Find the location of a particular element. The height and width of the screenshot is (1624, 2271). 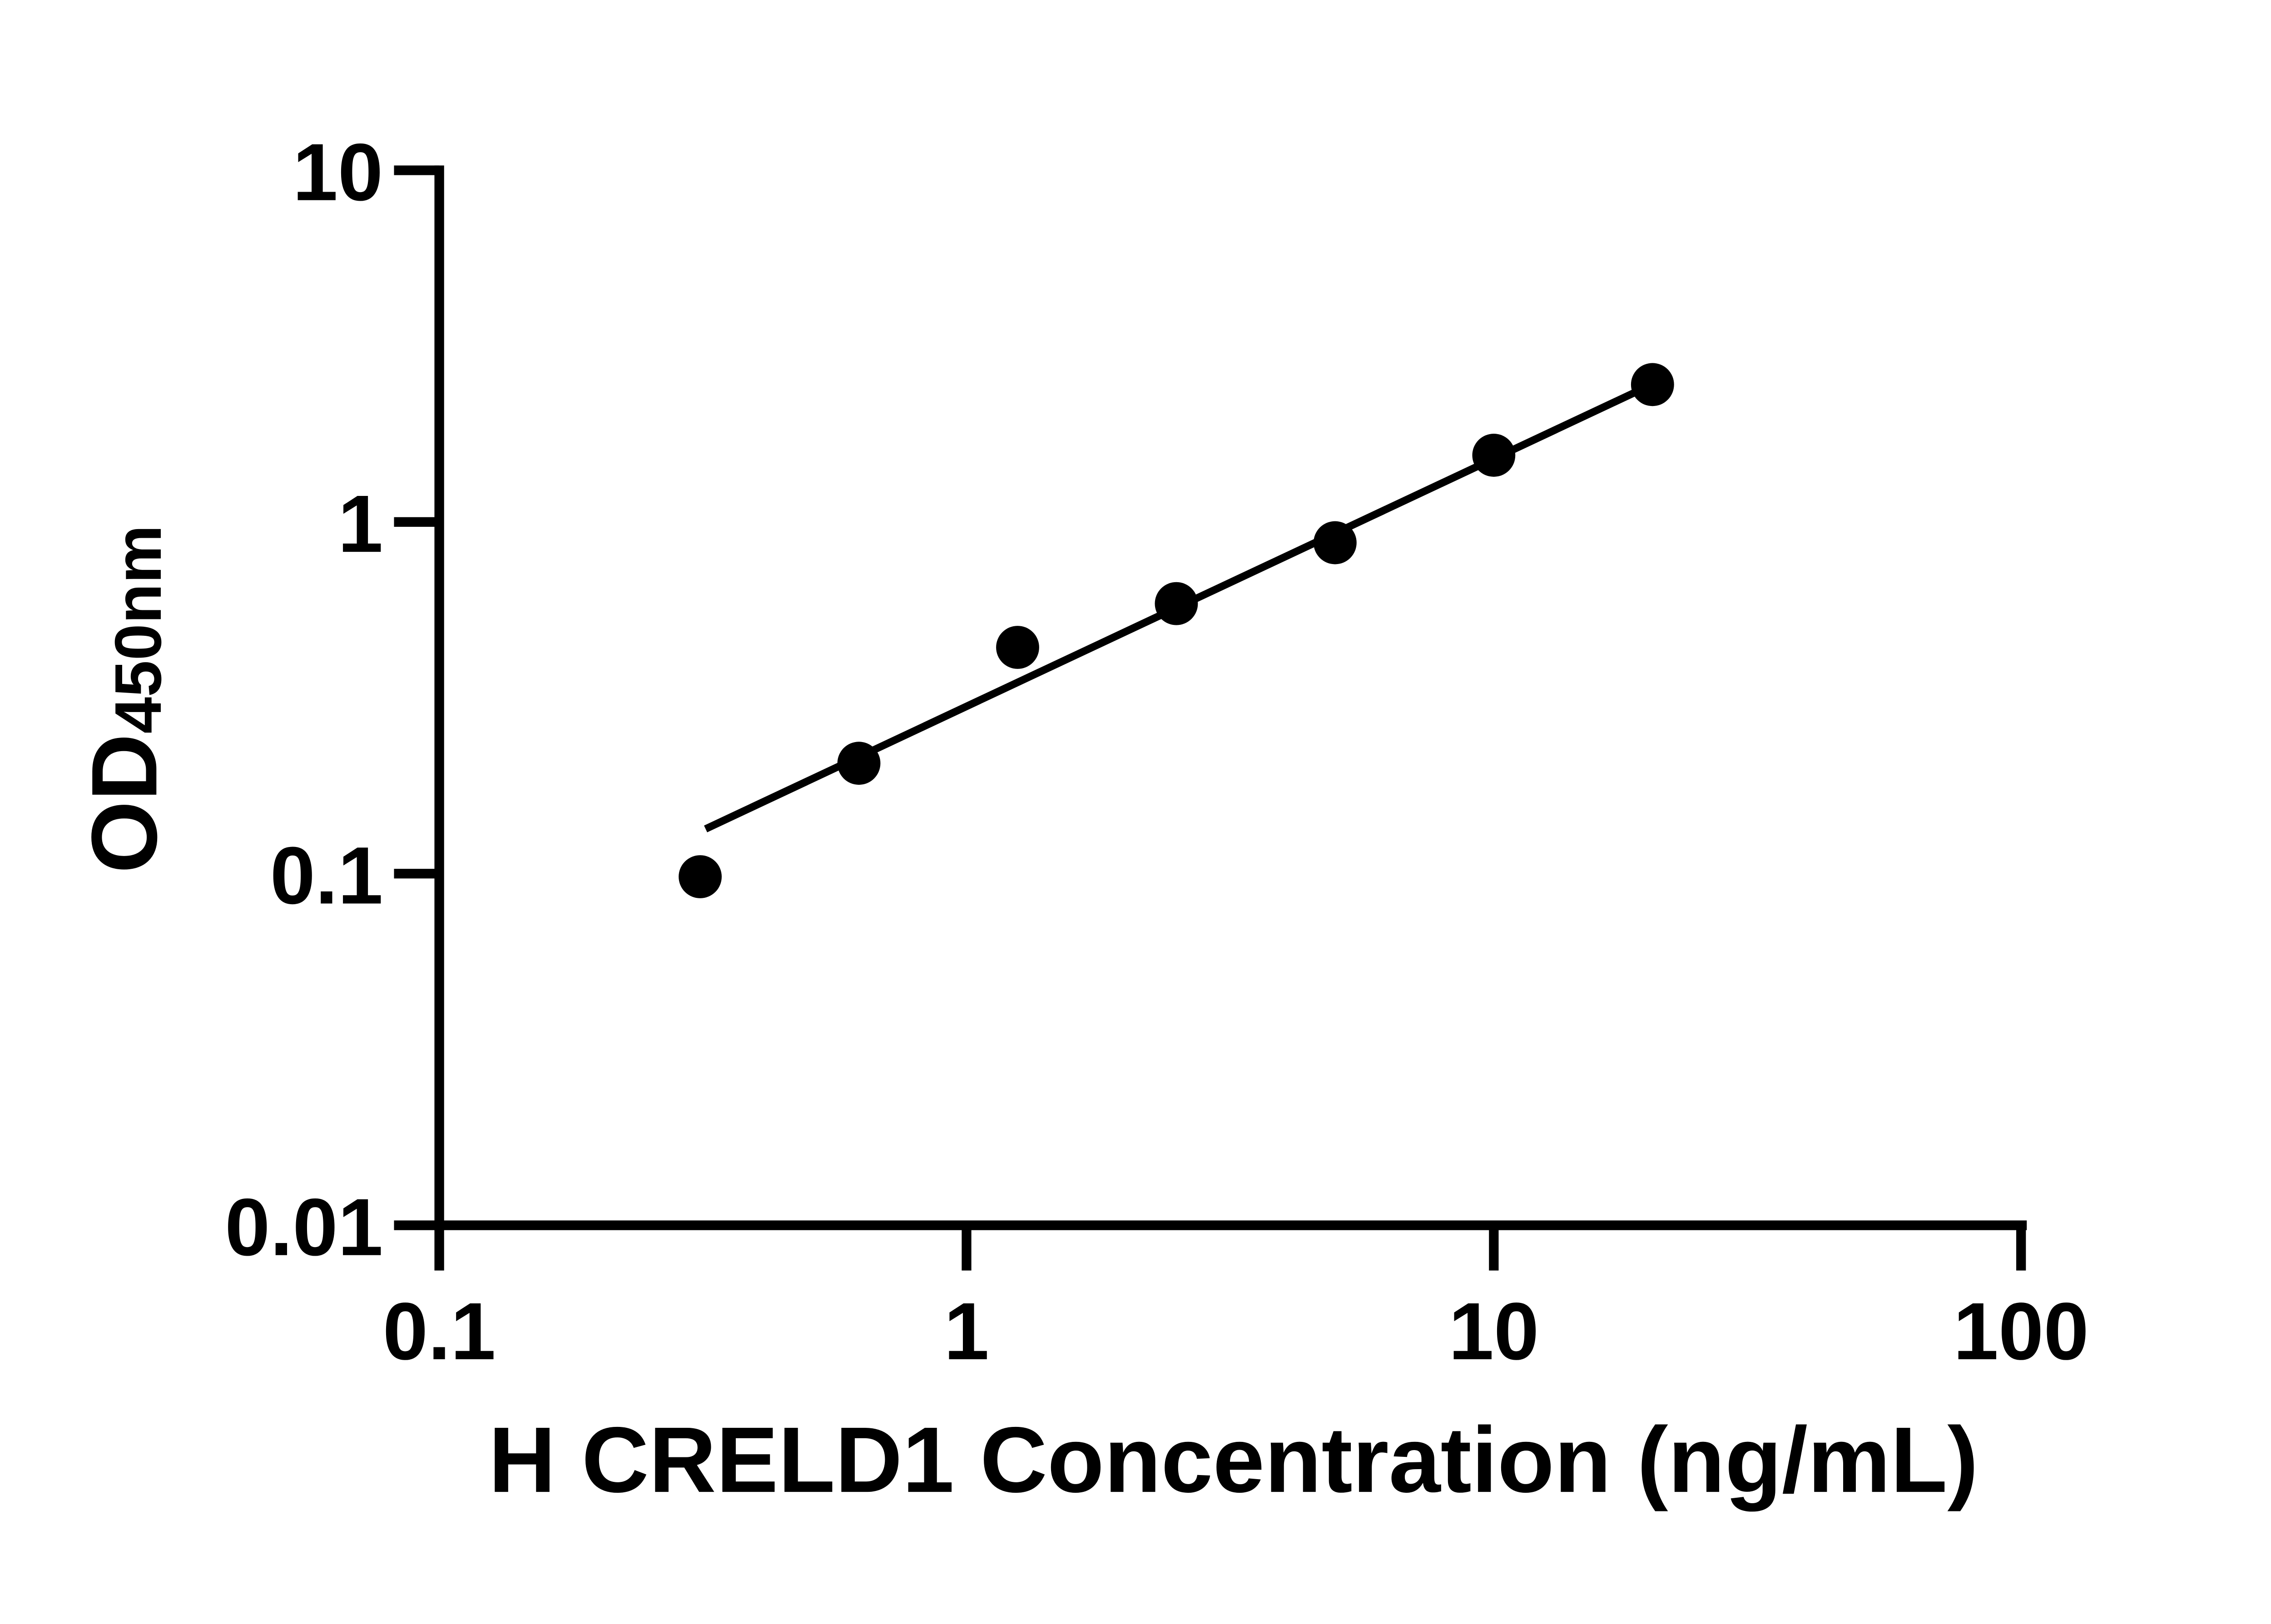

y-axis-title-sub: 450nm is located at coordinates (138, 629).